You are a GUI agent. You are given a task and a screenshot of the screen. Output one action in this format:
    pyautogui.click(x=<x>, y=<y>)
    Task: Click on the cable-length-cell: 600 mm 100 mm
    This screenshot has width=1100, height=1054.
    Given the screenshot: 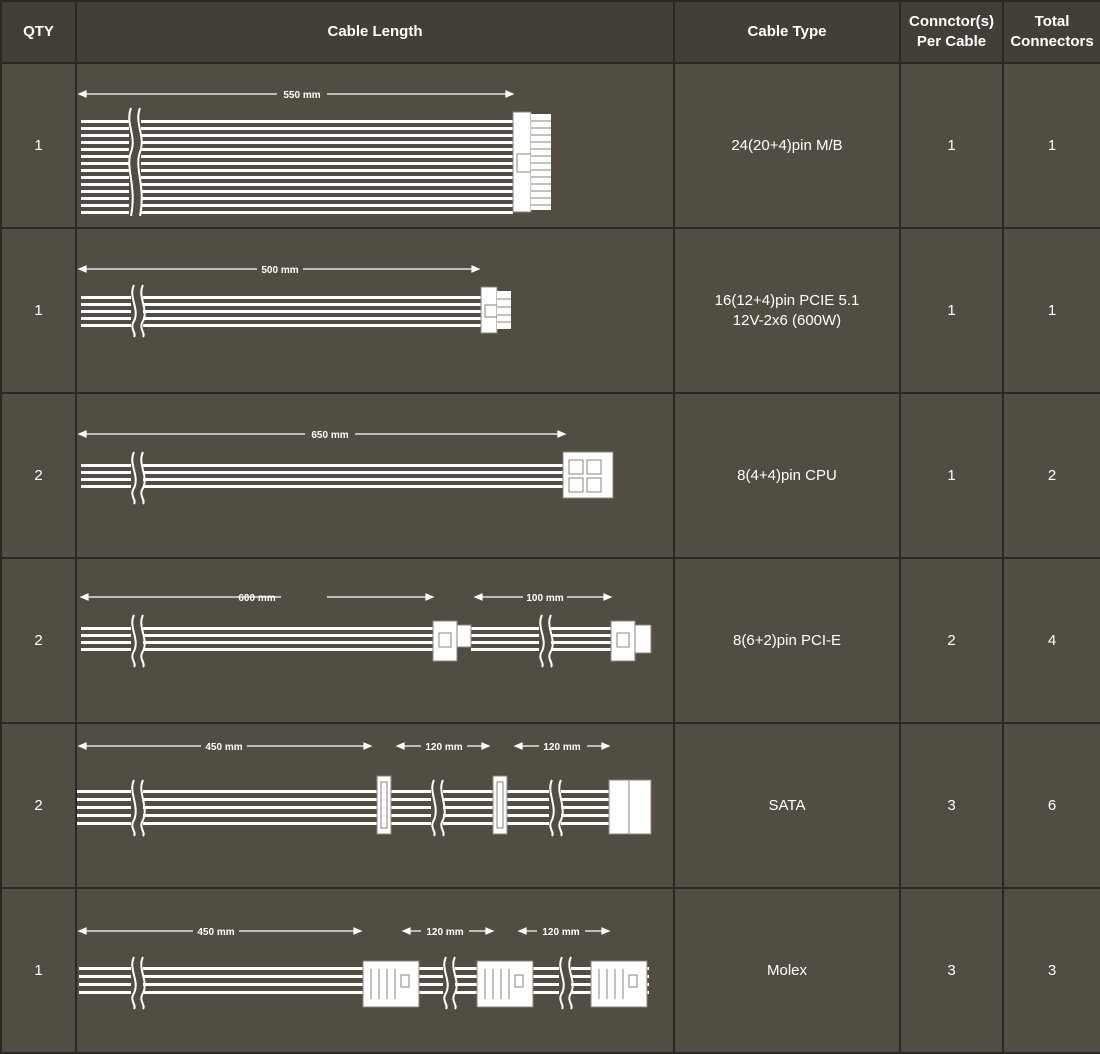 What is the action you would take?
    pyautogui.click(x=375, y=640)
    